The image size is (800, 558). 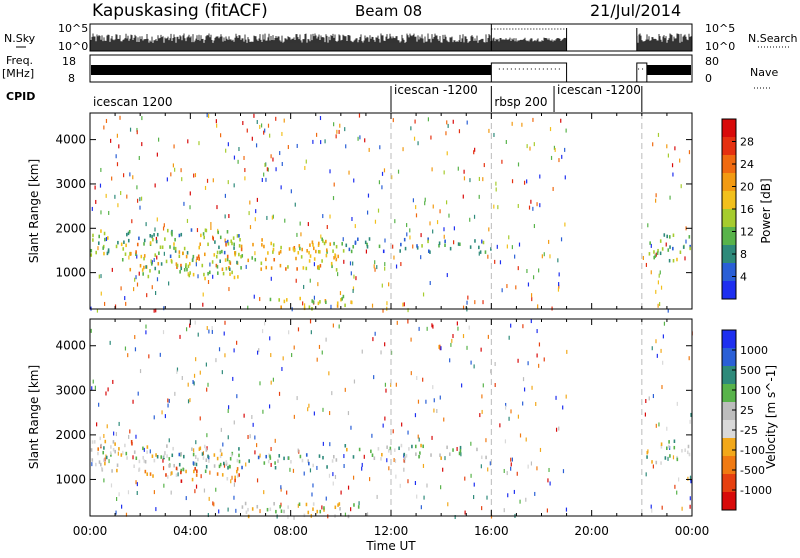 What do you see at coordinates (750, 370) in the screenshot?
I see `colorbar-tick-label: 500` at bounding box center [750, 370].